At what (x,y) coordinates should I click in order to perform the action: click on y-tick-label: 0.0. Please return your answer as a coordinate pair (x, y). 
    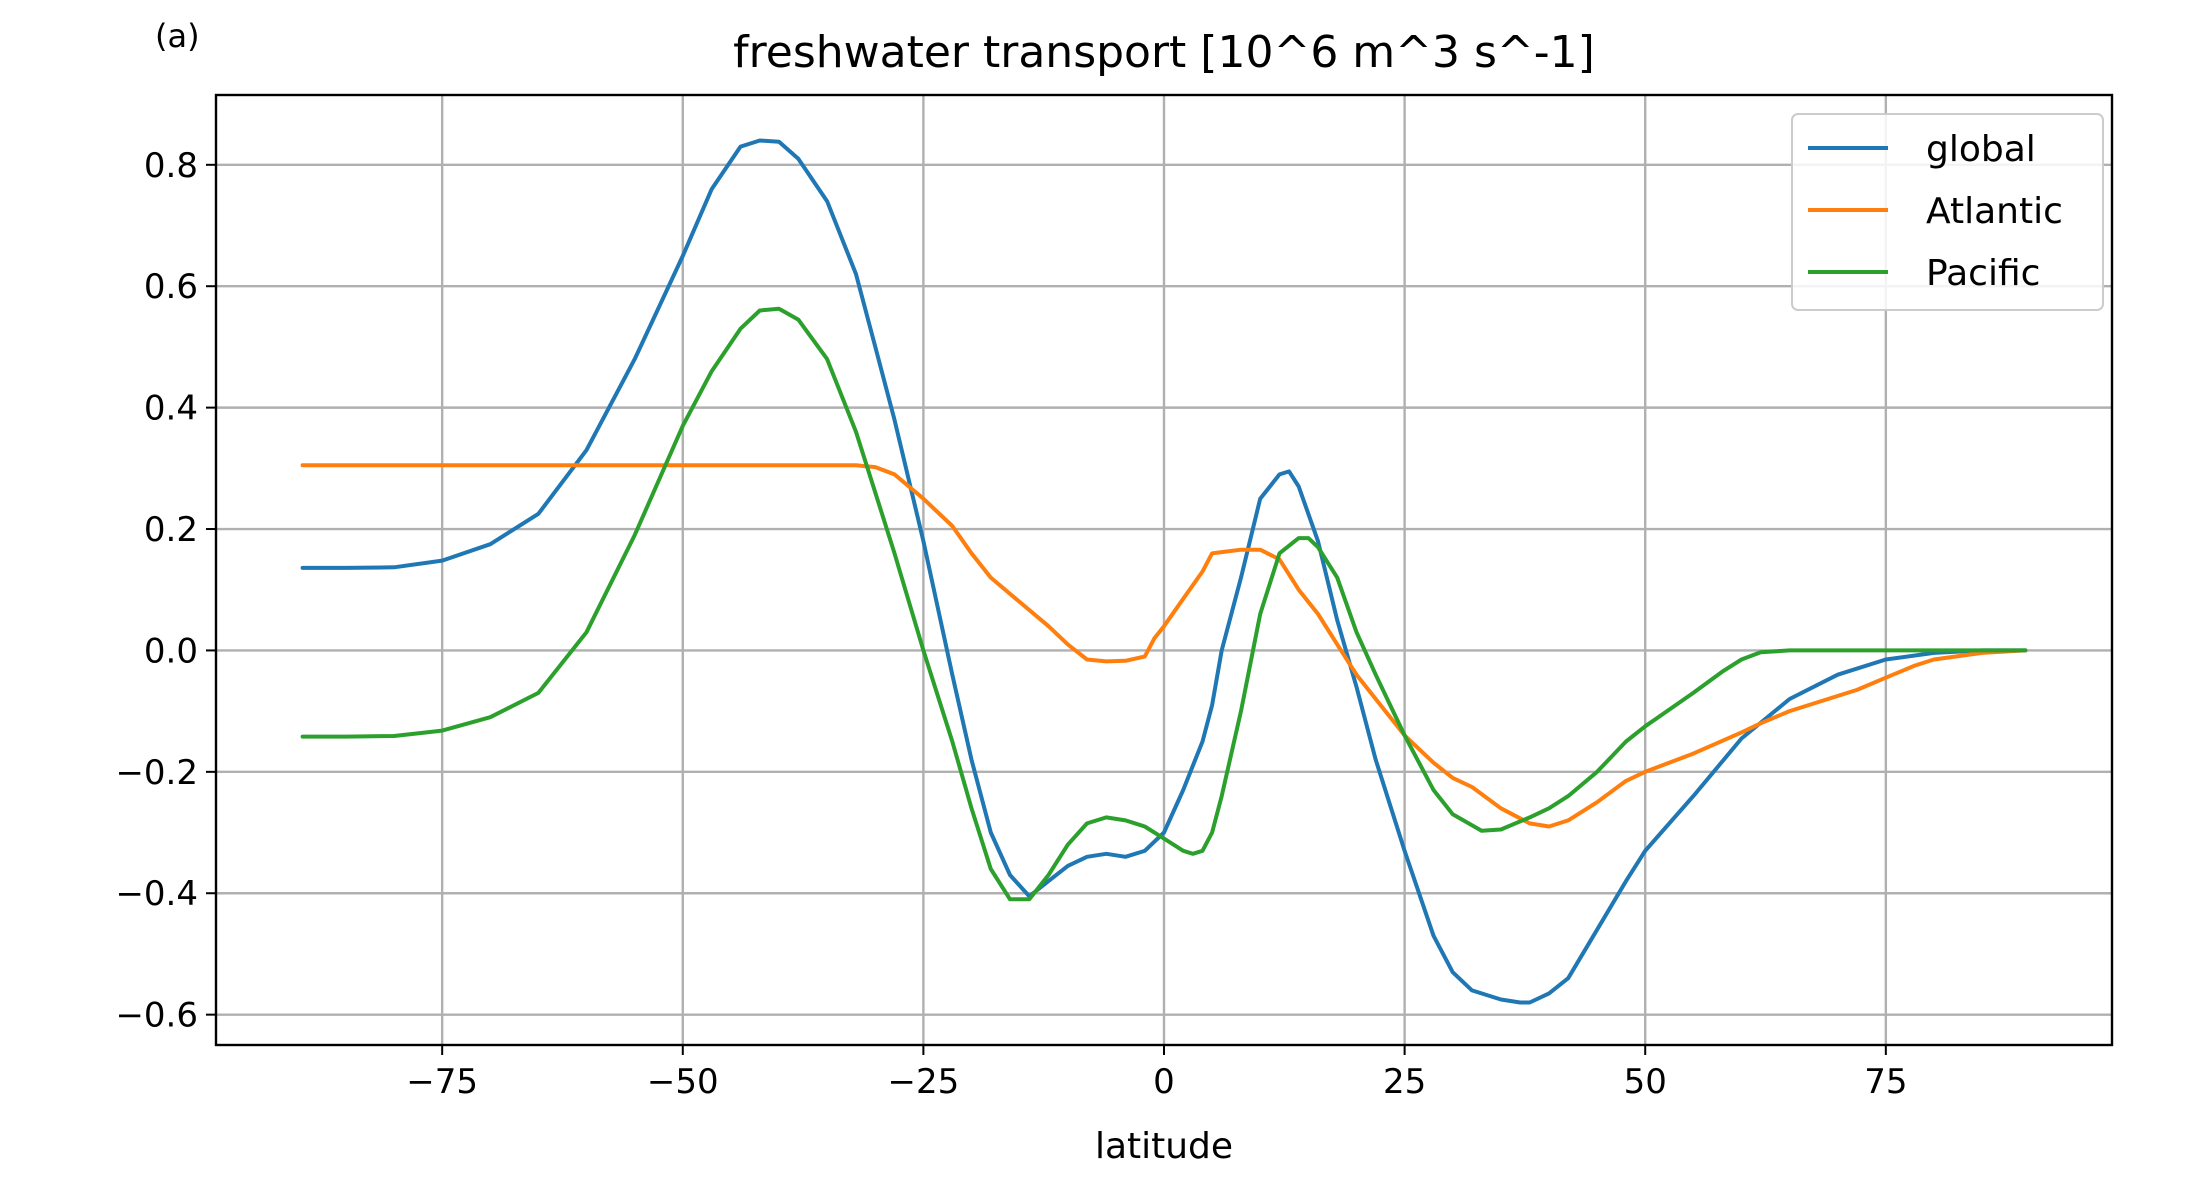
    Looking at the image, I should click on (171, 651).